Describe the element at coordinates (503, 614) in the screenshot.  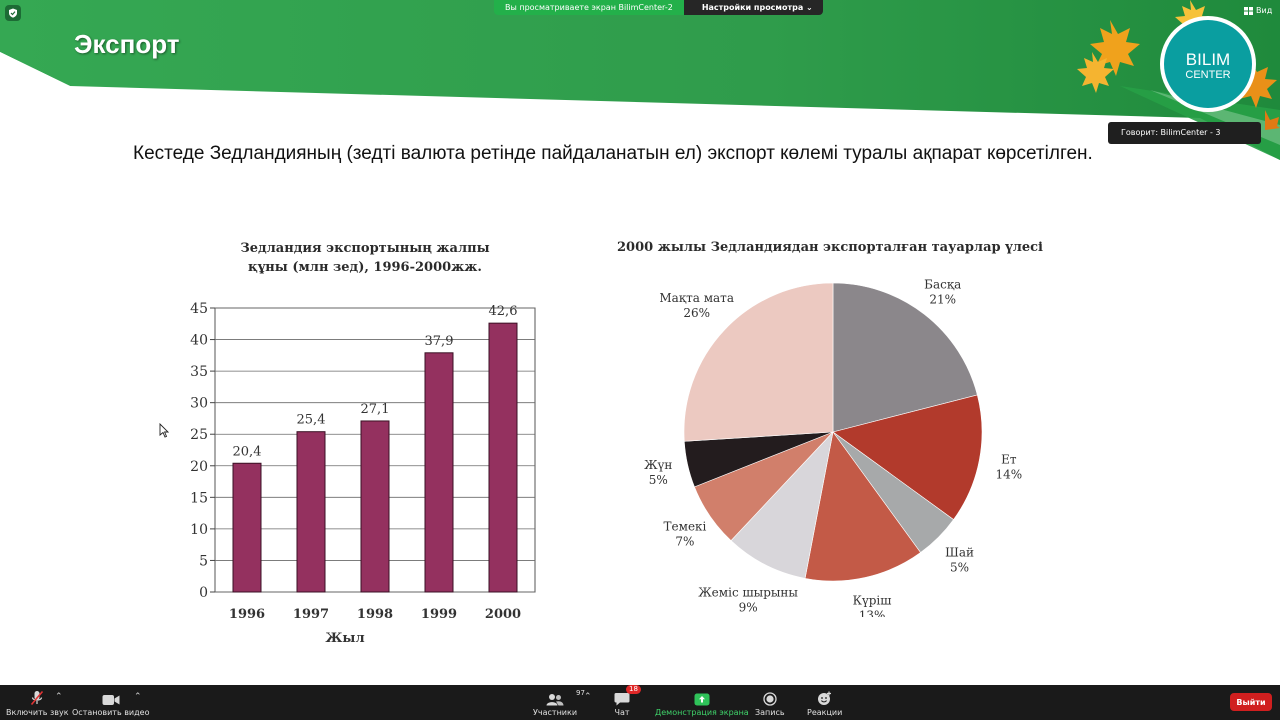
I see `bar-chart-x-tick-label: 2000` at that location.